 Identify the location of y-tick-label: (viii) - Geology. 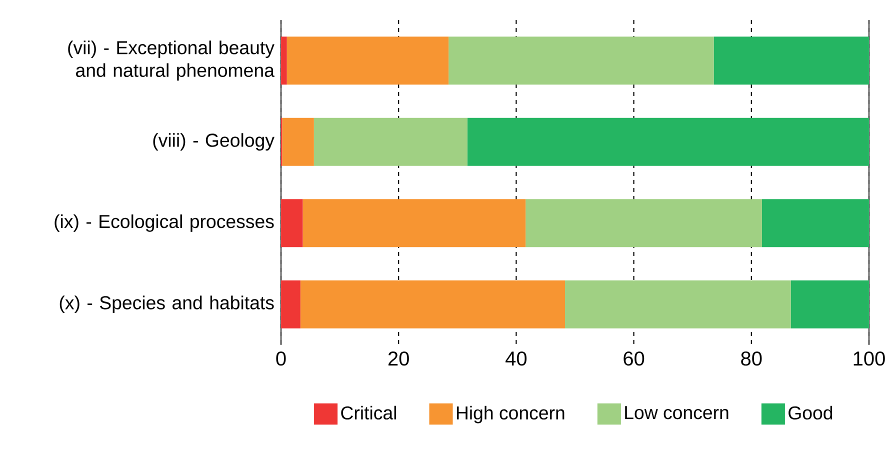
(213, 142).